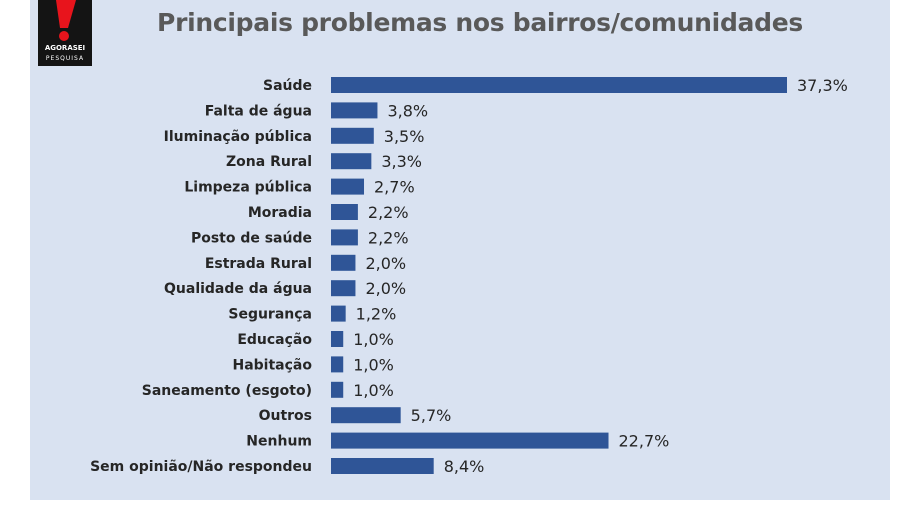 The width and height of the screenshot is (901, 508). What do you see at coordinates (394, 187) in the screenshot?
I see `value-label: 2,7%` at bounding box center [394, 187].